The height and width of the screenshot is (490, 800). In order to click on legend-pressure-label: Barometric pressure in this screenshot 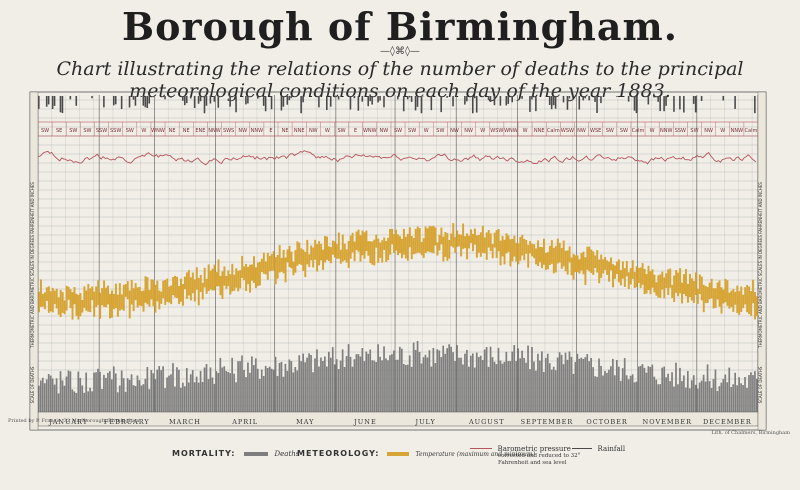, I will do `click(534, 449)`.